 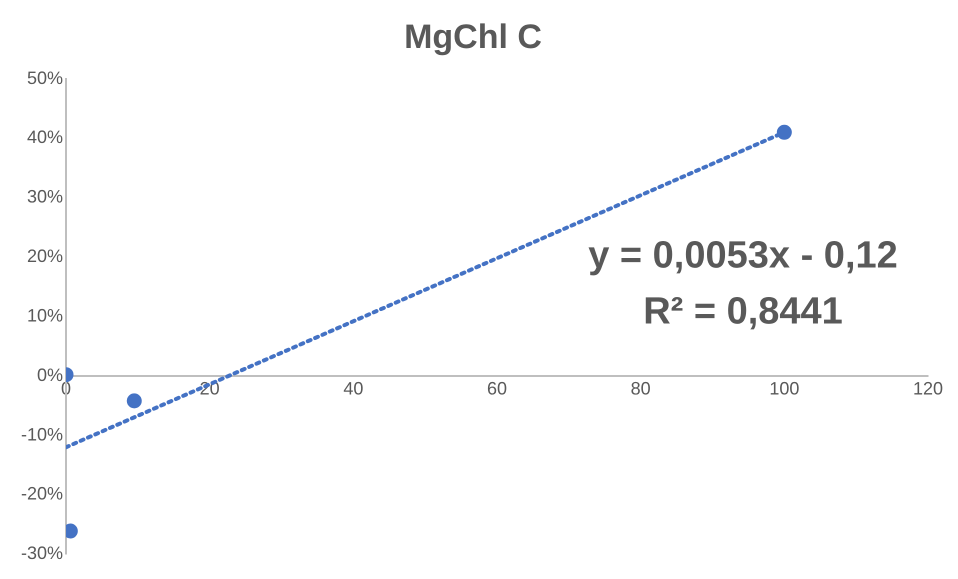 What do you see at coordinates (45, 78) in the screenshot?
I see `y-tick-label: 50%` at bounding box center [45, 78].